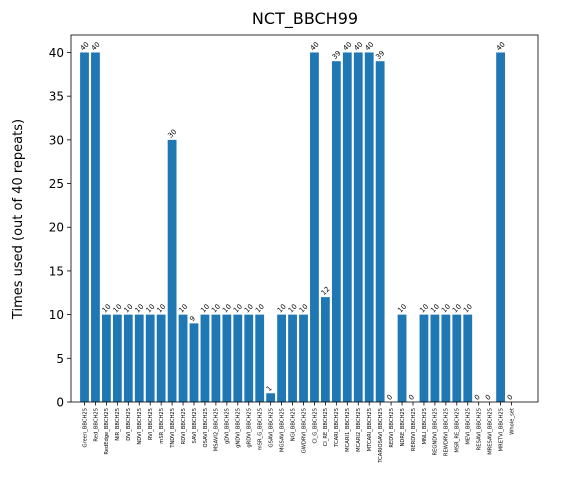  What do you see at coordinates (60, 403) in the screenshot?
I see `y-tick-label: 0` at bounding box center [60, 403].